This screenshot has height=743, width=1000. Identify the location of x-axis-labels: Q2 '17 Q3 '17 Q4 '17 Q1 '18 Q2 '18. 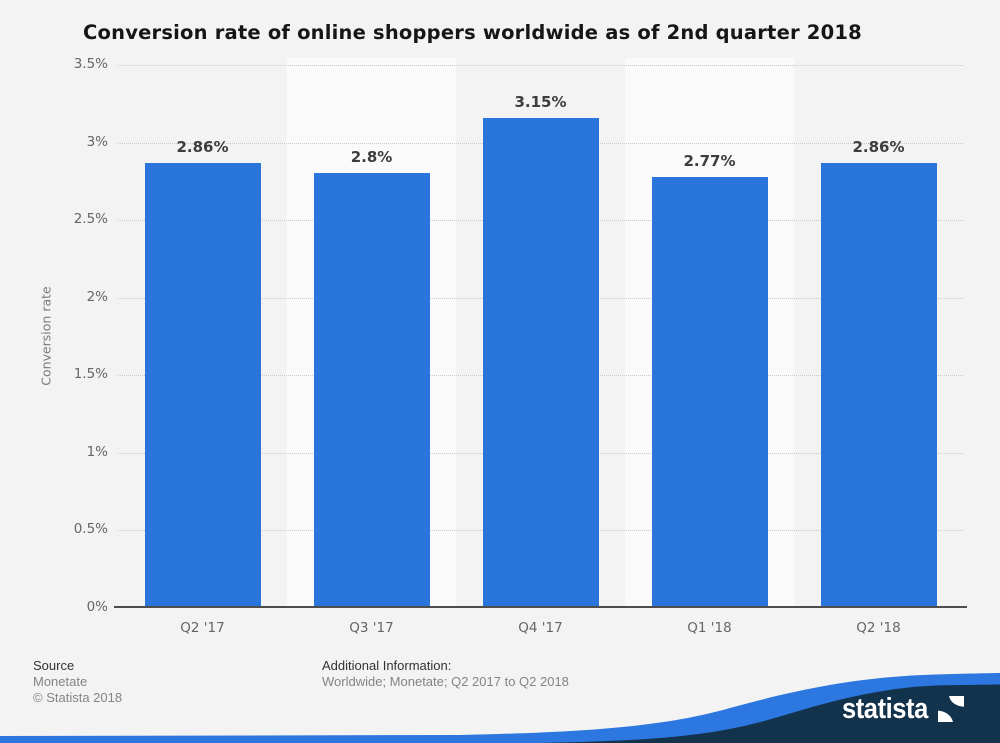
(540, 630).